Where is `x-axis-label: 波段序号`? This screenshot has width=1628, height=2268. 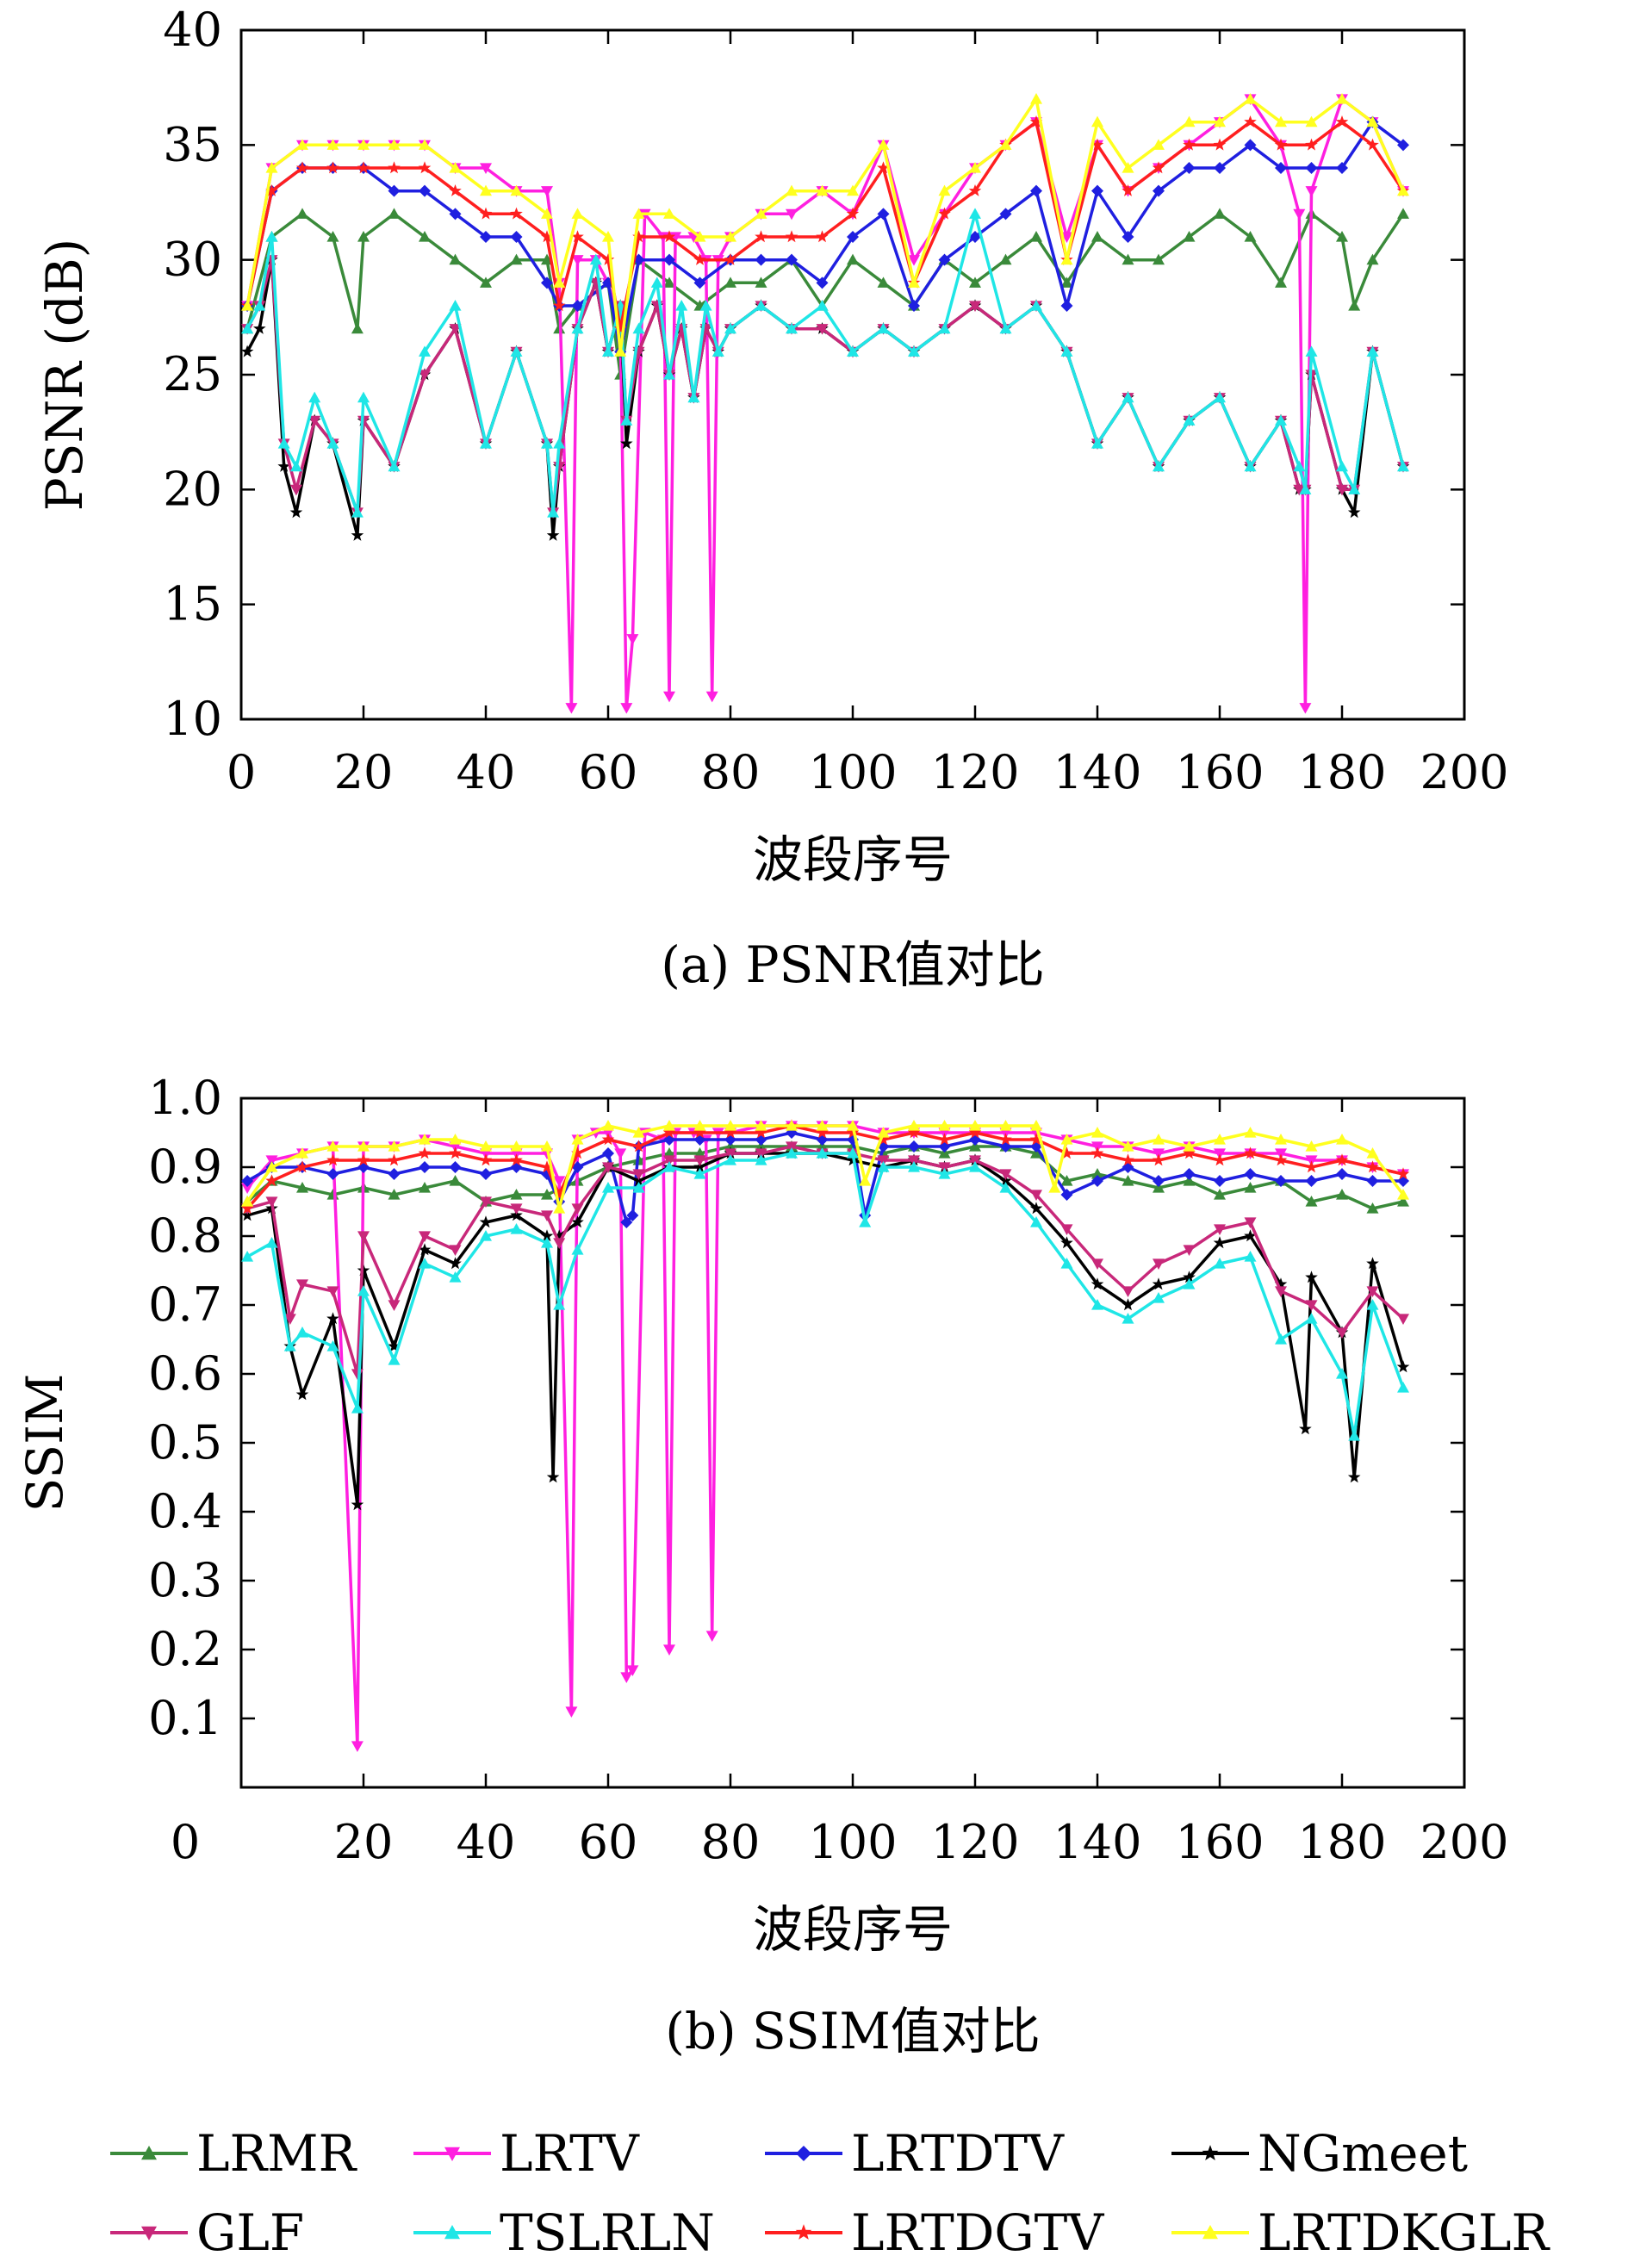 x-axis-label: 波段序号 is located at coordinates (853, 859).